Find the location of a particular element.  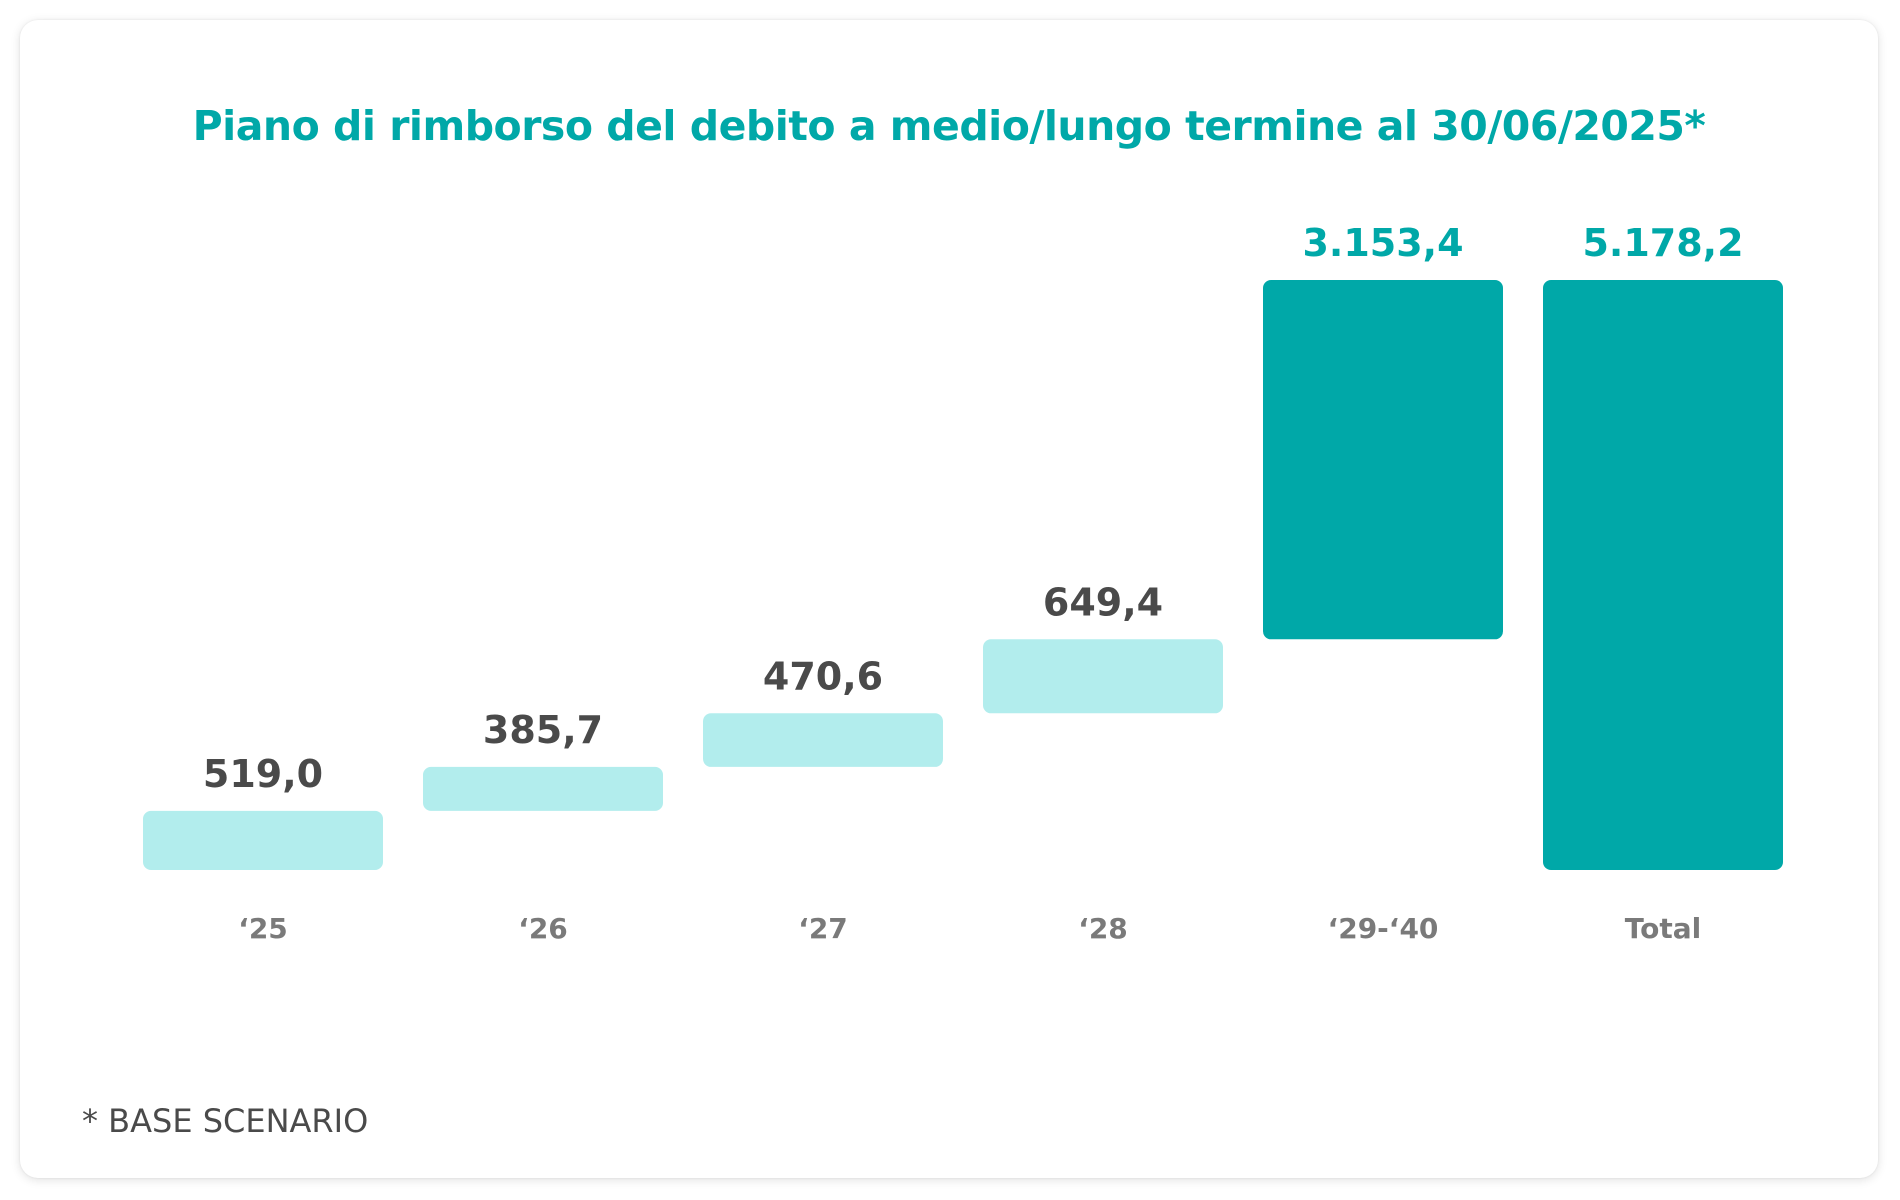

value-label-5: 5.178,2 is located at coordinates (1662, 243).